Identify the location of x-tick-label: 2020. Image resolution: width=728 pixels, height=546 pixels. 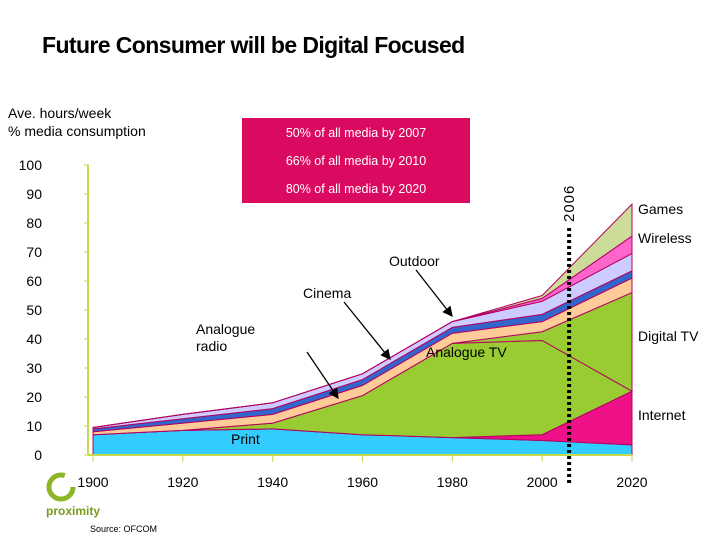
(631, 482).